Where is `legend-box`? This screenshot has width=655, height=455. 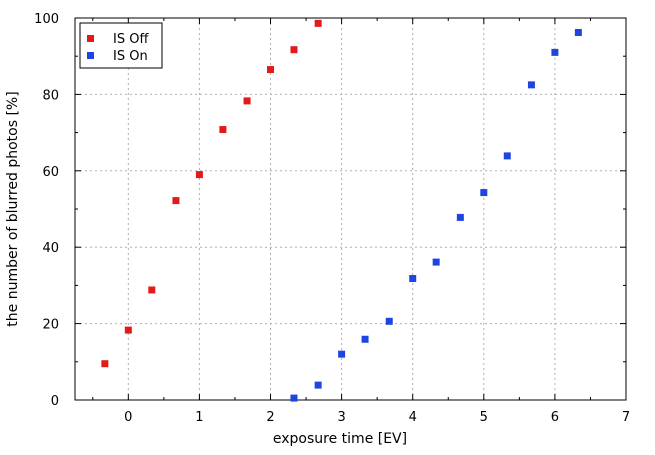
legend-box is located at coordinates (121, 45).